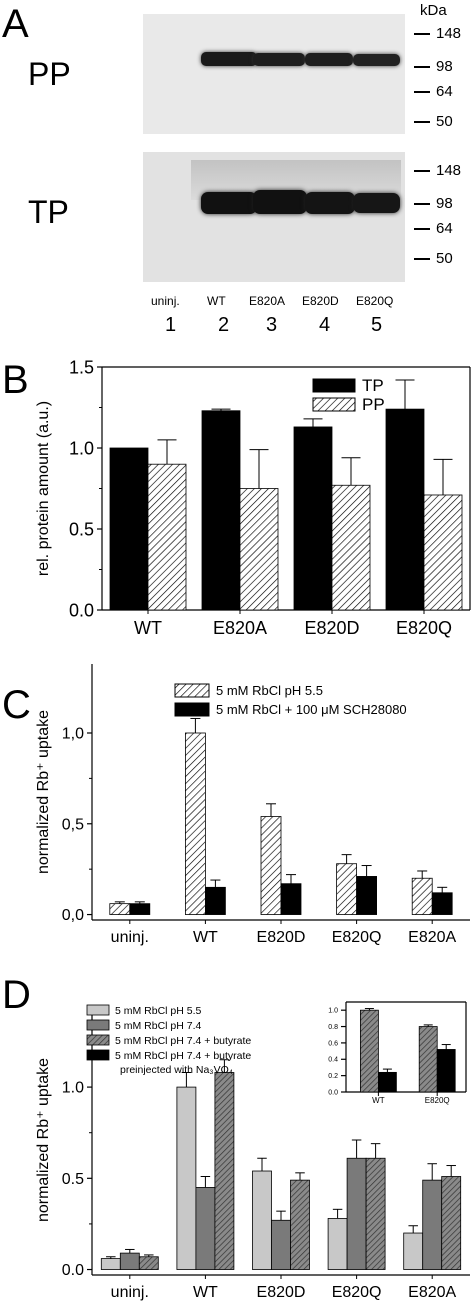 The width and height of the screenshot is (475, 1309). I want to click on lane-number: 5, so click(377, 325).